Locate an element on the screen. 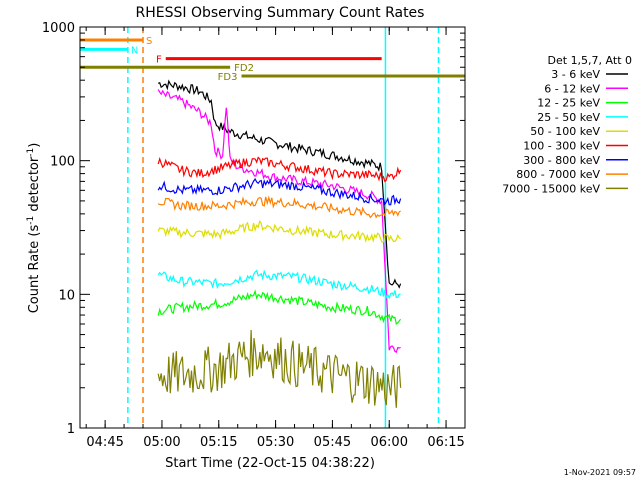  x-tick-label: 05:30 is located at coordinates (275, 442).